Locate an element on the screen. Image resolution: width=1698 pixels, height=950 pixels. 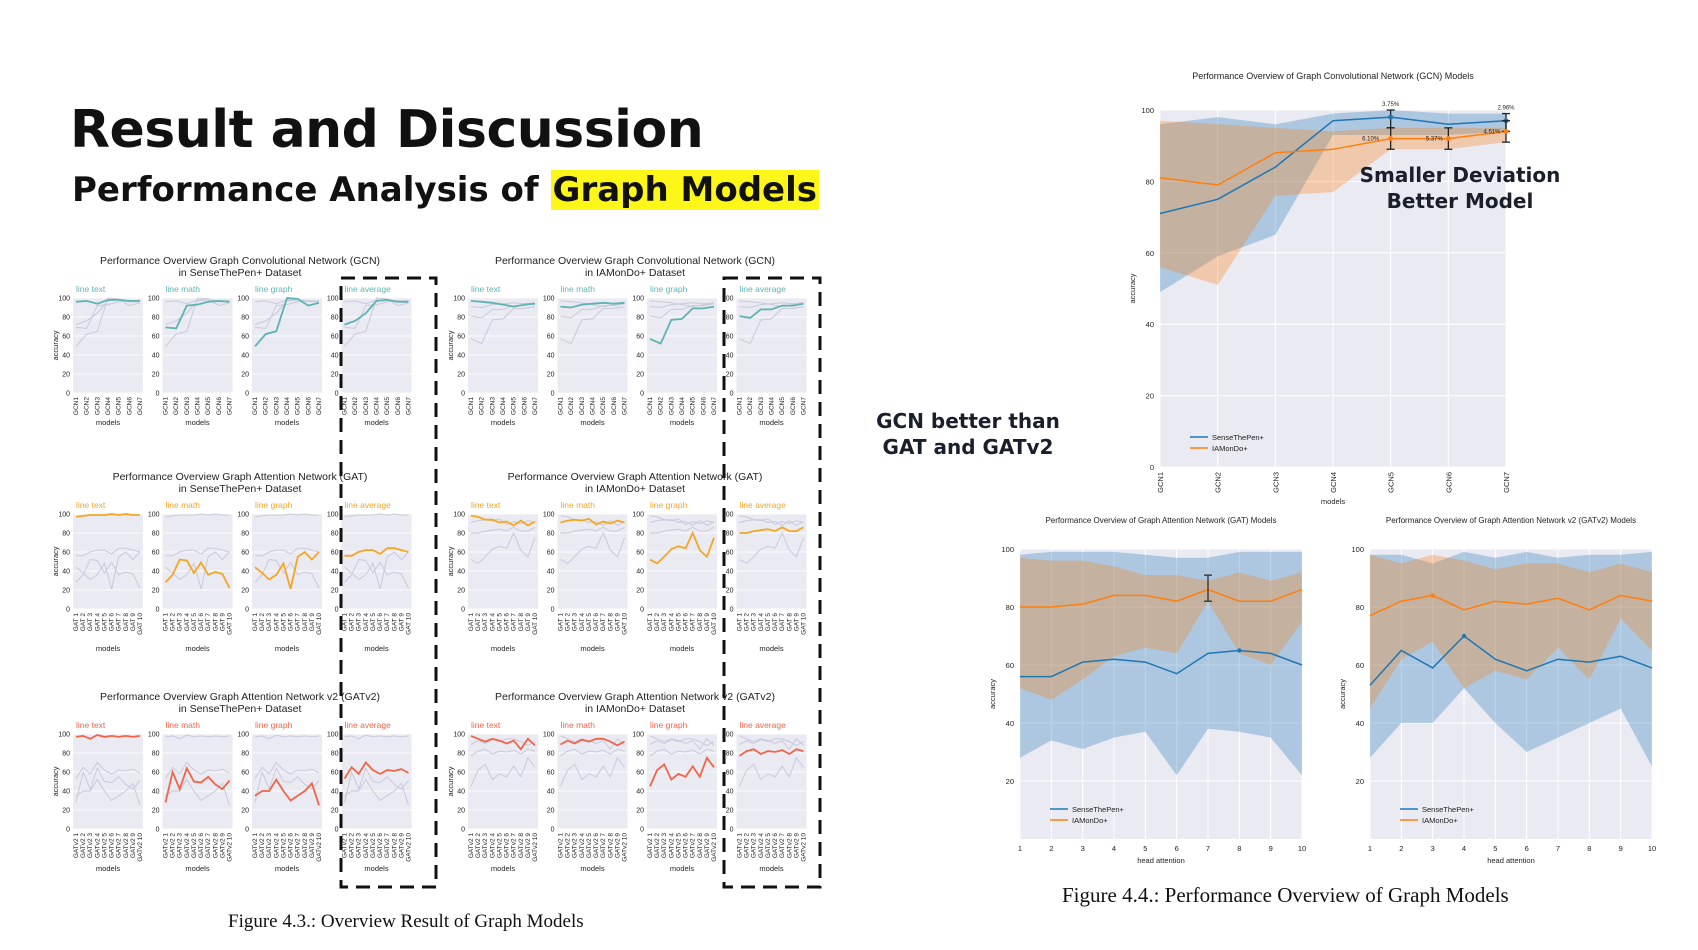
overview-x-tick: GCN2 is located at coordinates (1218, 482).